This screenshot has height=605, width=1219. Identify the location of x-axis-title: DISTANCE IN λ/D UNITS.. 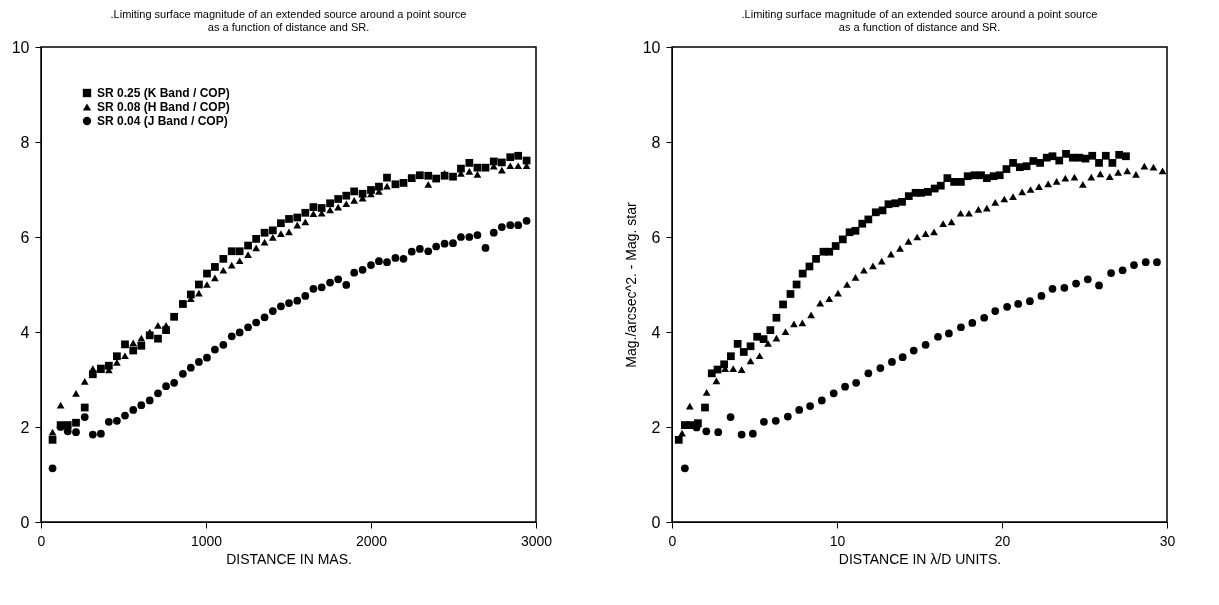
(920, 558).